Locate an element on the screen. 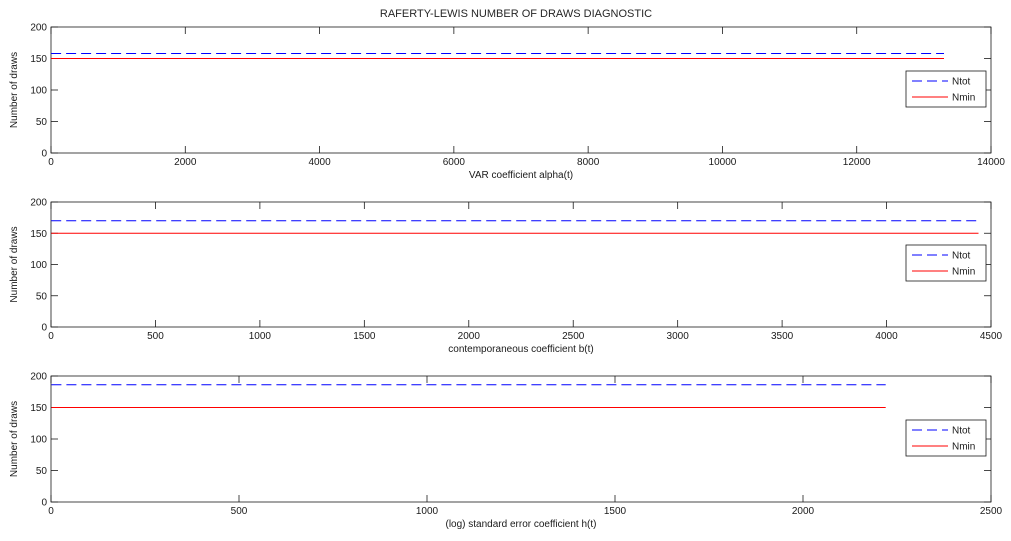  x-axis-label: (log) standard error coefficient h(t) is located at coordinates (521, 524).